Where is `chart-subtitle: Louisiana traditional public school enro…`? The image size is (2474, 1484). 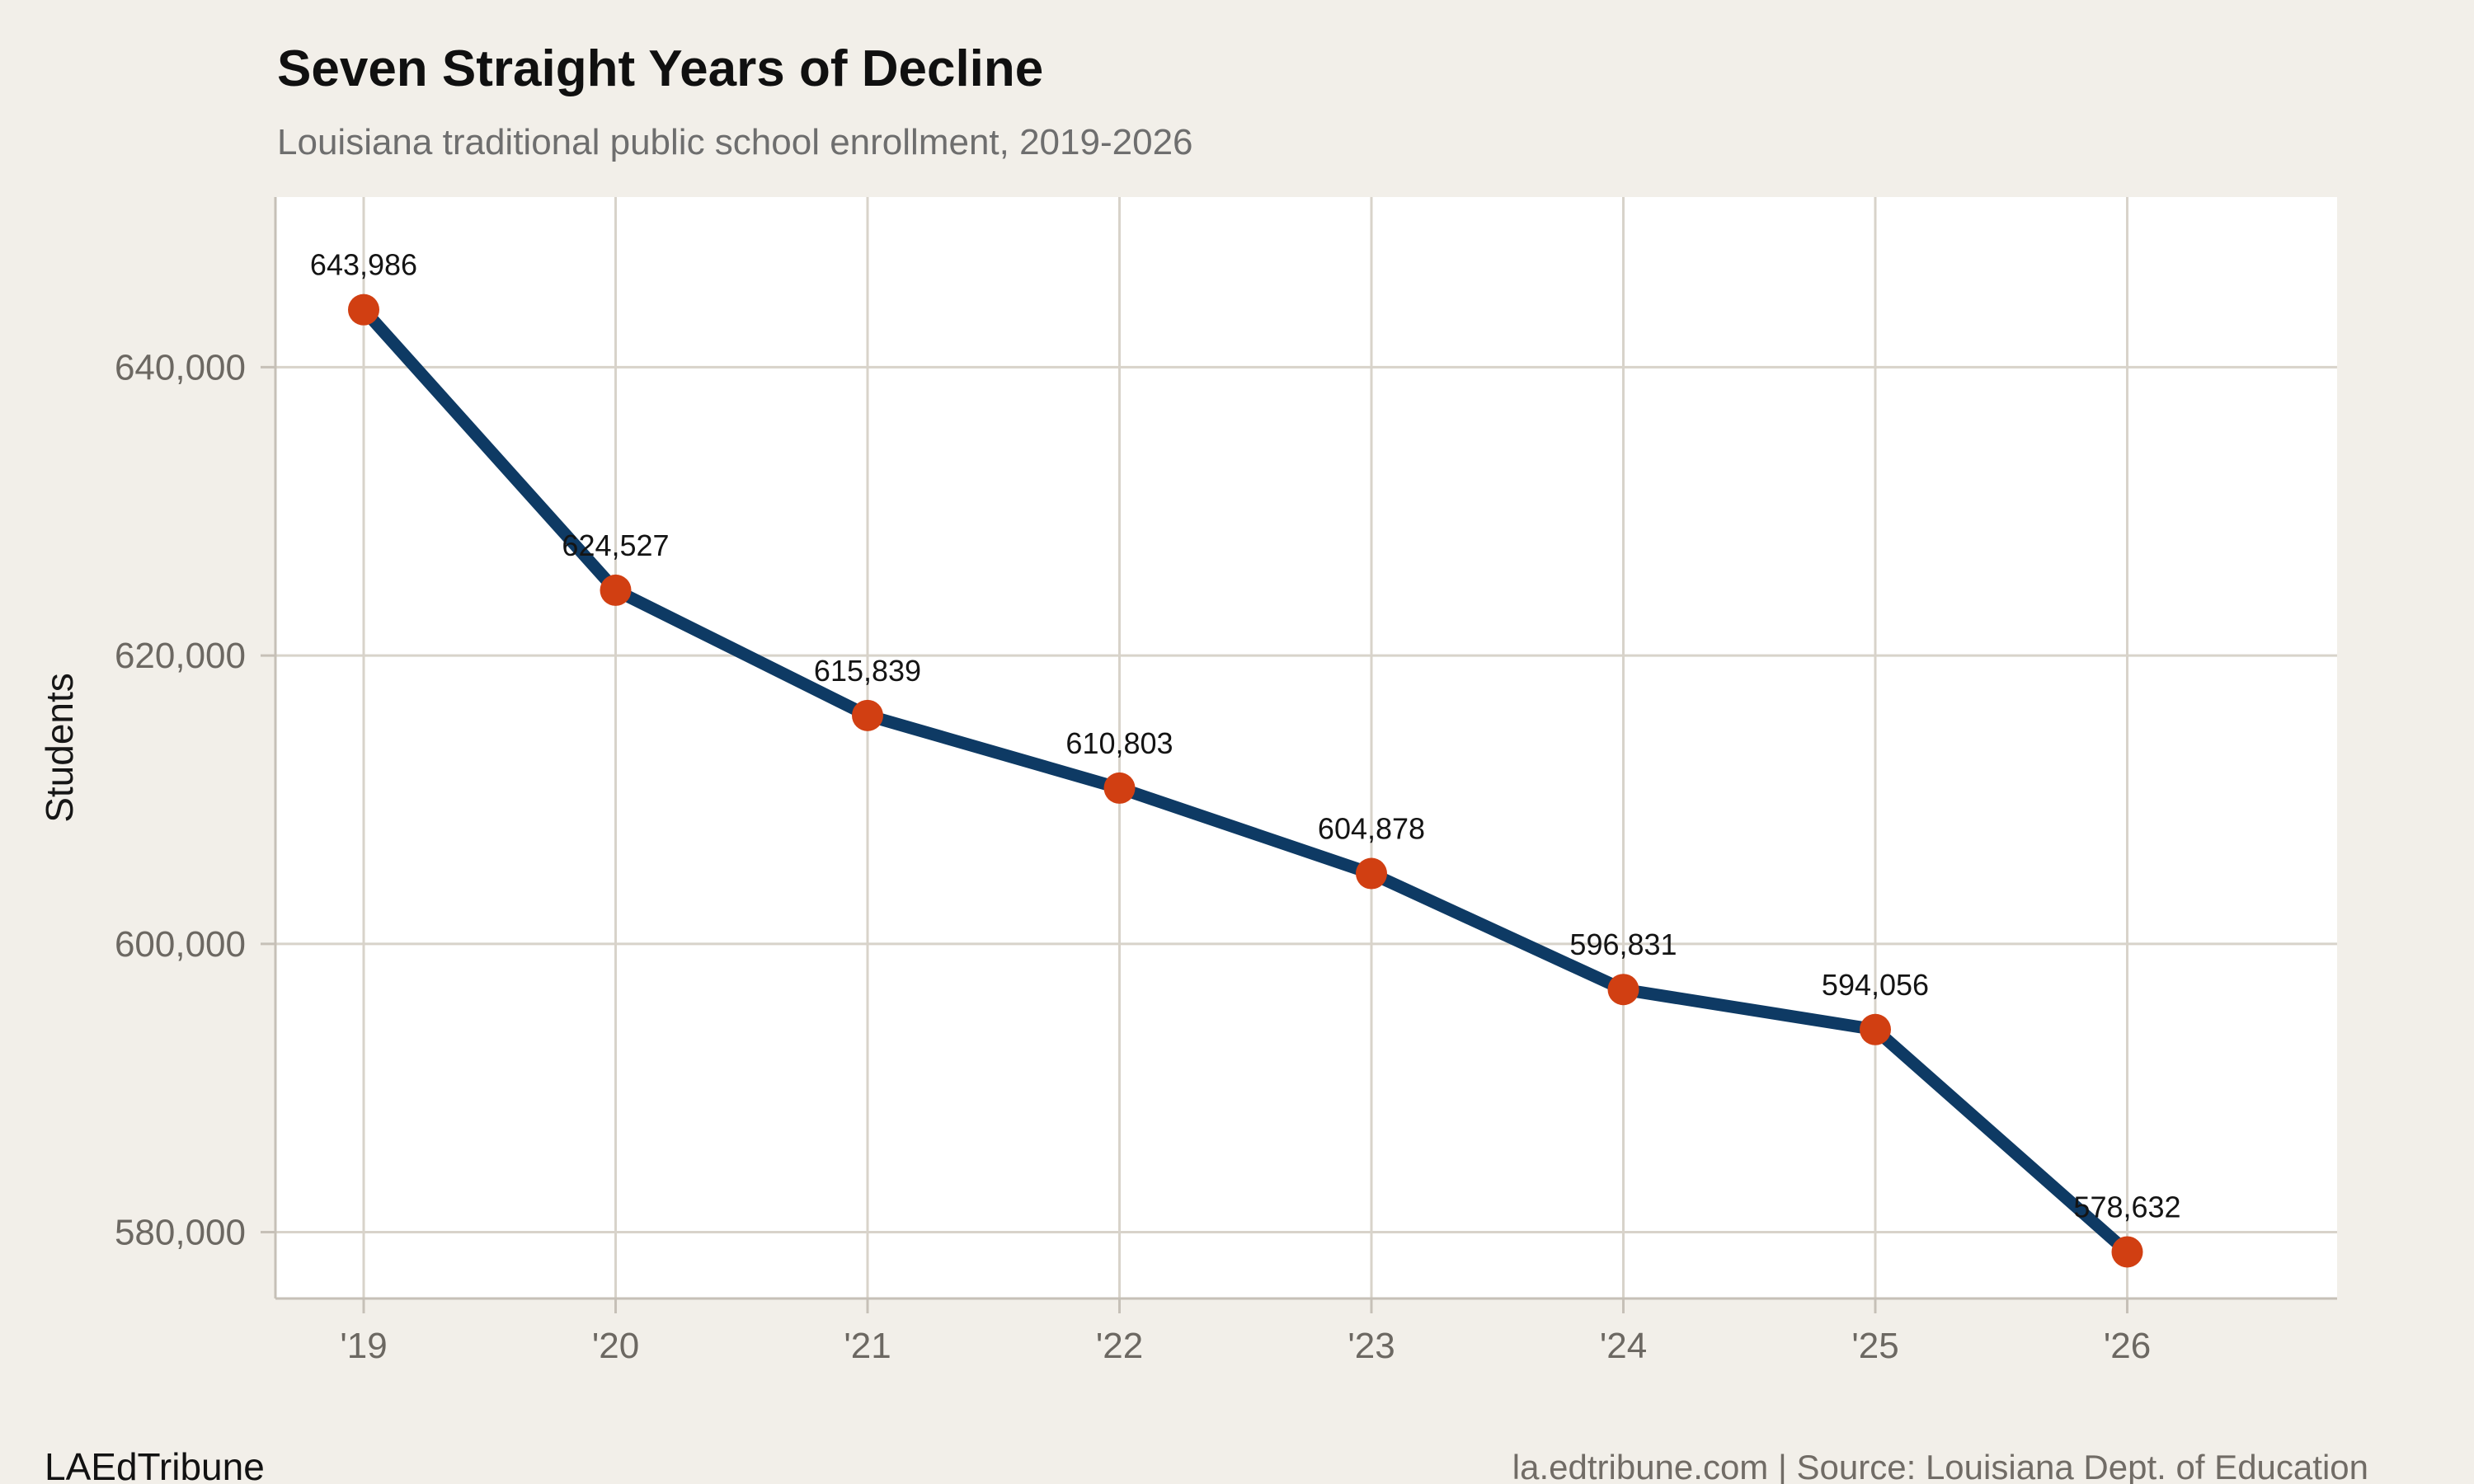
chart-subtitle: Louisiana traditional public school enro… is located at coordinates (735, 142).